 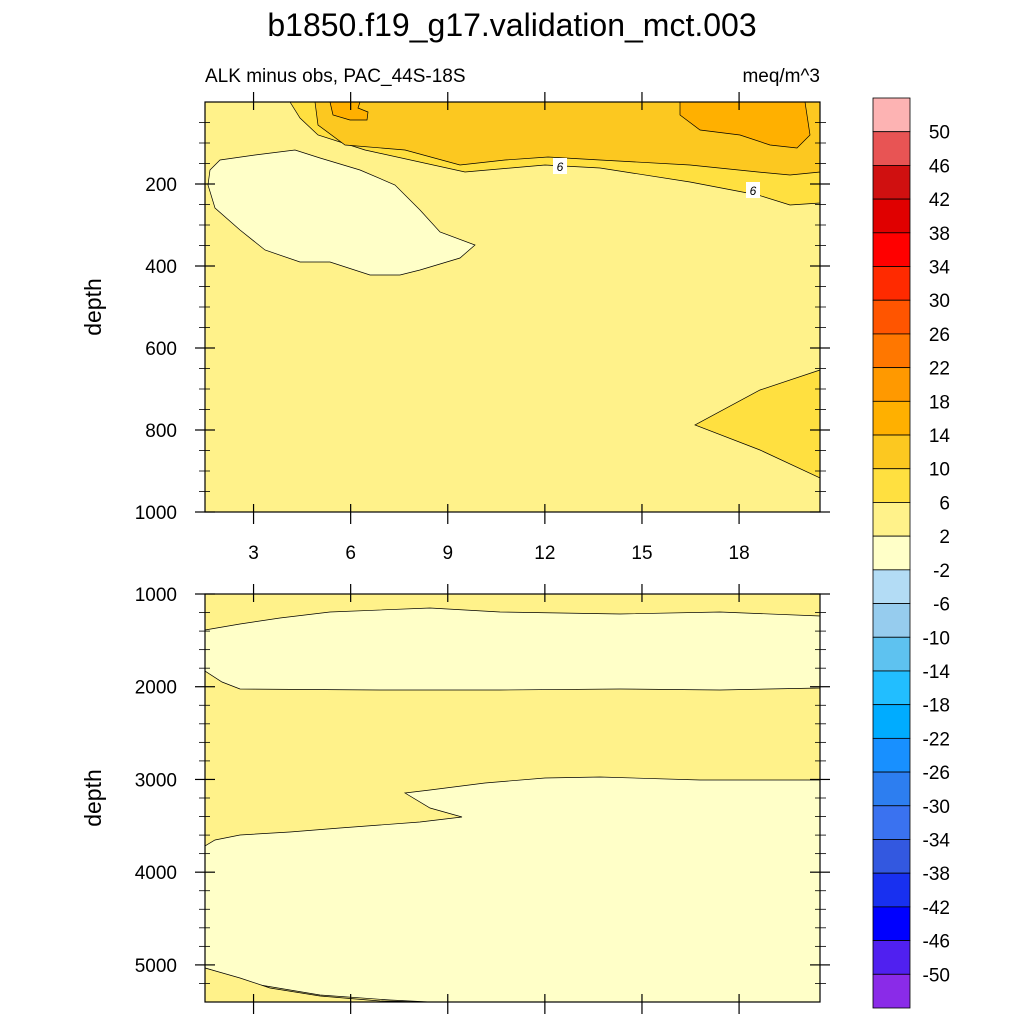 I want to click on chart-subtitle-units: meq/m^3, so click(x=781, y=76).